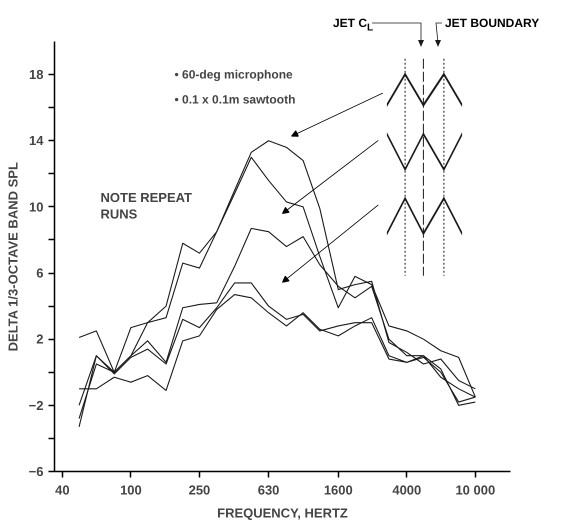 The width and height of the screenshot is (579, 523). Describe the element at coordinates (353, 25) in the screenshot. I see `text: JET C$_{L}$` at that location.